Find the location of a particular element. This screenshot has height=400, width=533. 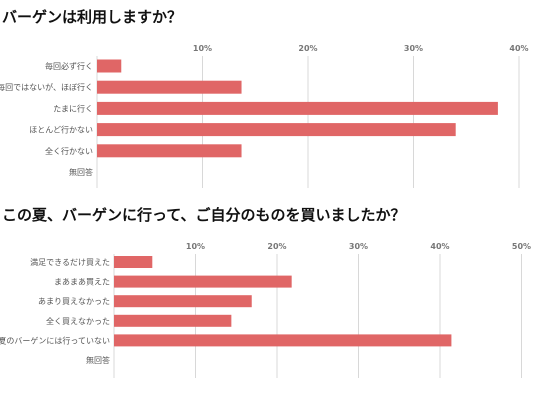

chart2-bars is located at coordinates (283, 301).